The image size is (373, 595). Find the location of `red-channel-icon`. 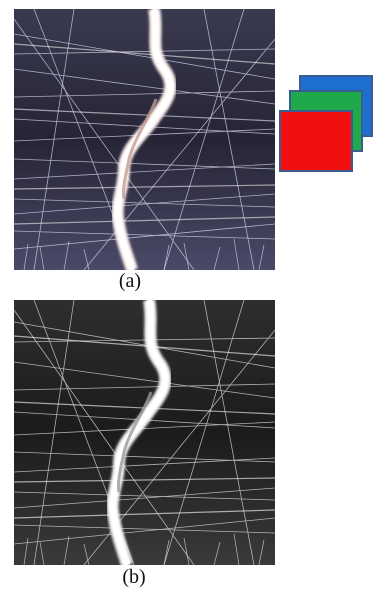

red-channel-icon is located at coordinates (316, 141).